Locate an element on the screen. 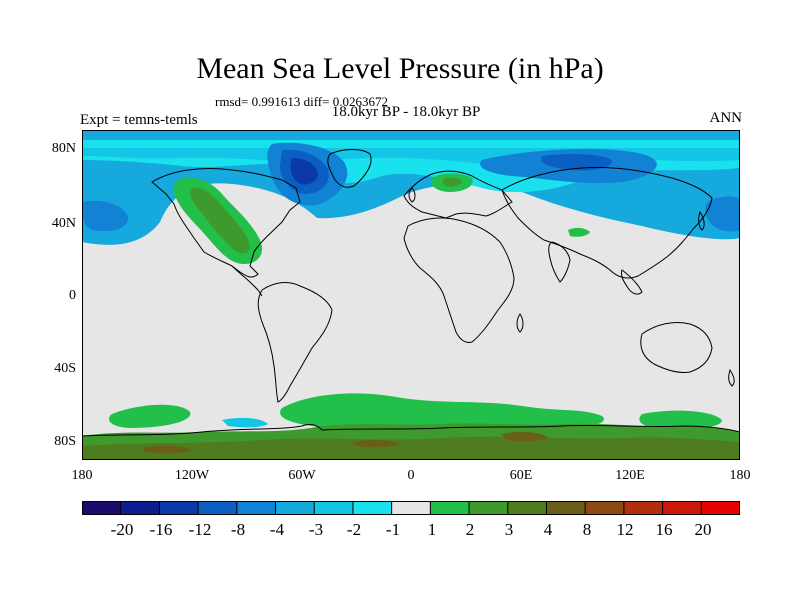 The image size is (800, 600). north-america-coast is located at coordinates (226, 223).